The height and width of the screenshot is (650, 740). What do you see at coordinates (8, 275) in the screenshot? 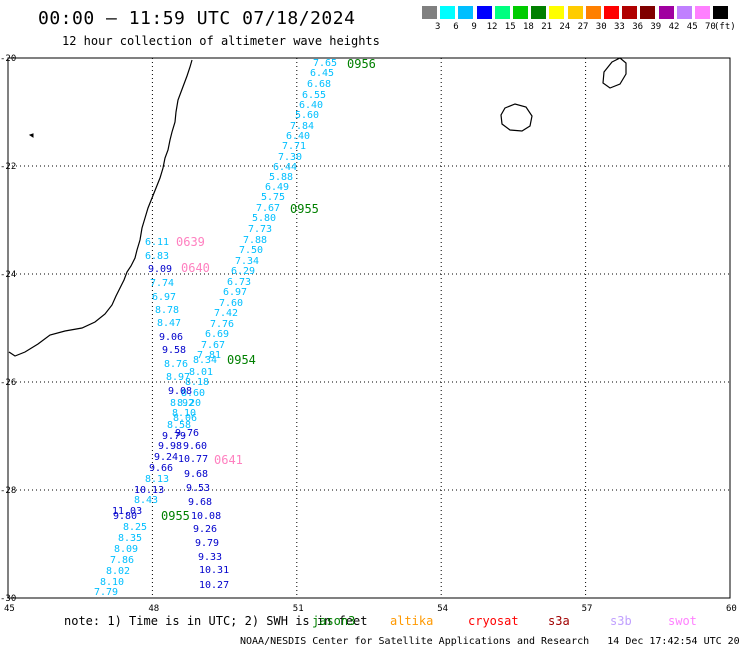
I see `y-tick-label: -24` at bounding box center [8, 275].